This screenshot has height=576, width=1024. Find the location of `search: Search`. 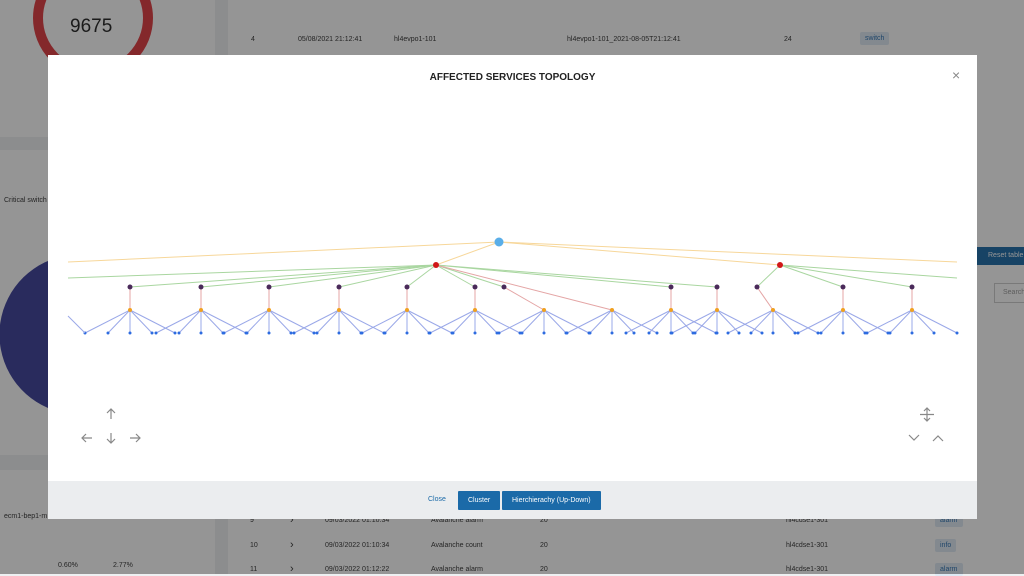

search: Search is located at coordinates (1009, 293).